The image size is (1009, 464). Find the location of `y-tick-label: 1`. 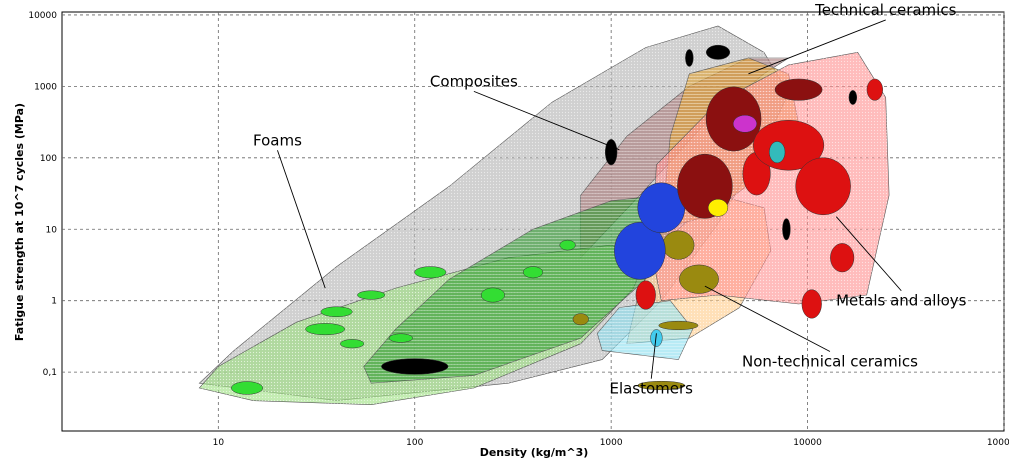

y-tick-label: 1 is located at coordinates (54, 302).